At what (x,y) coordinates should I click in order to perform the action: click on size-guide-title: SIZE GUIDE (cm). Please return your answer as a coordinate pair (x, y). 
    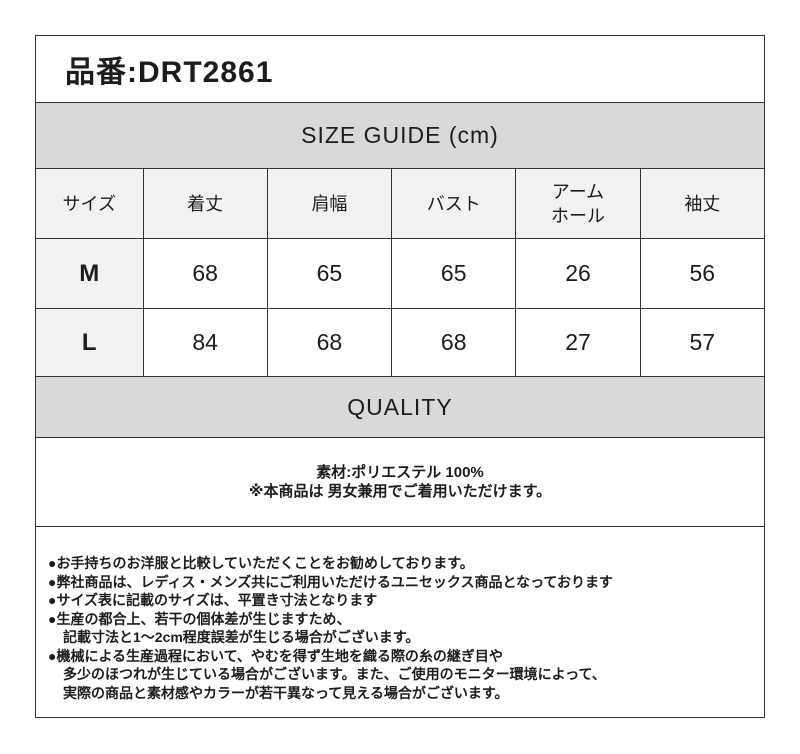
    Looking at the image, I should click on (400, 135).